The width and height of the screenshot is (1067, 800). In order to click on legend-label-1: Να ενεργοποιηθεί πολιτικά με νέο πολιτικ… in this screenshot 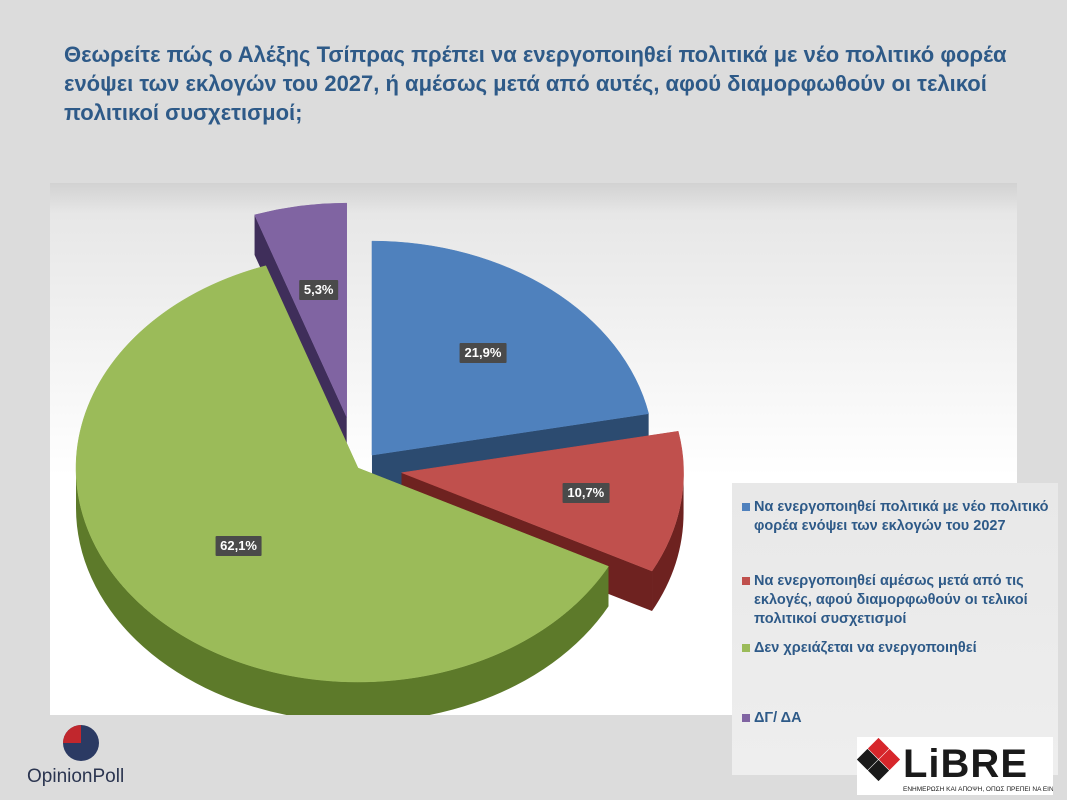, I will do `click(901, 516)`.